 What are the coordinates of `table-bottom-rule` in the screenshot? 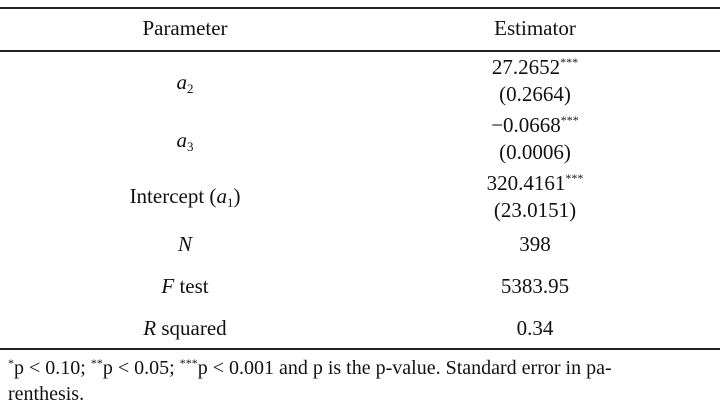 It's located at (360, 349).